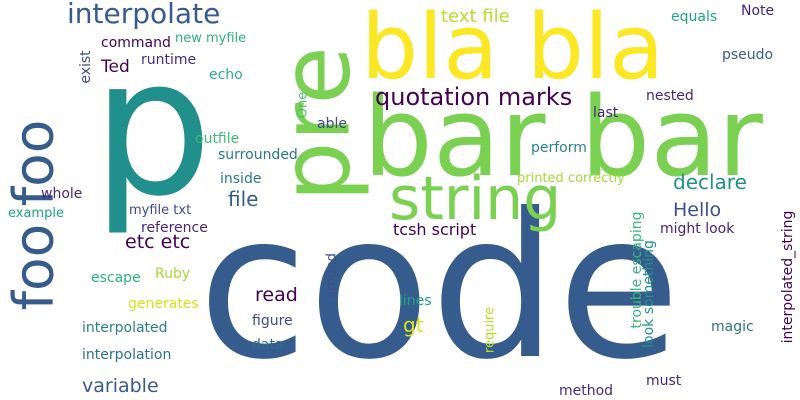 The height and width of the screenshot is (400, 800). I want to click on word-cloud-word: whole, so click(62, 194).